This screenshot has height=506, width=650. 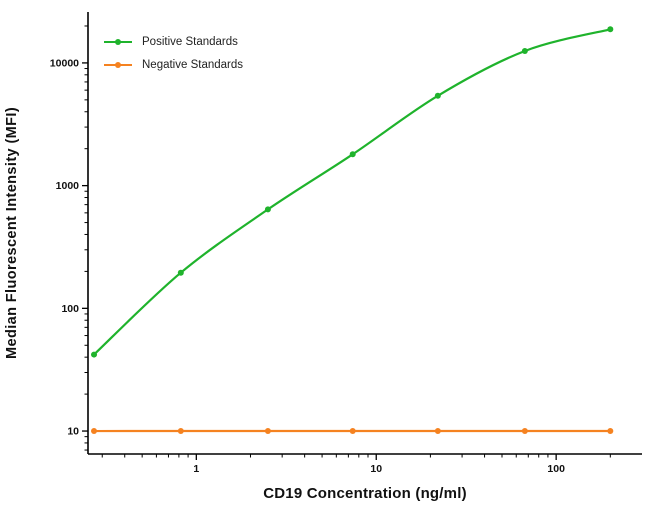 I want to click on legend-swatch-negative, so click(x=118, y=65).